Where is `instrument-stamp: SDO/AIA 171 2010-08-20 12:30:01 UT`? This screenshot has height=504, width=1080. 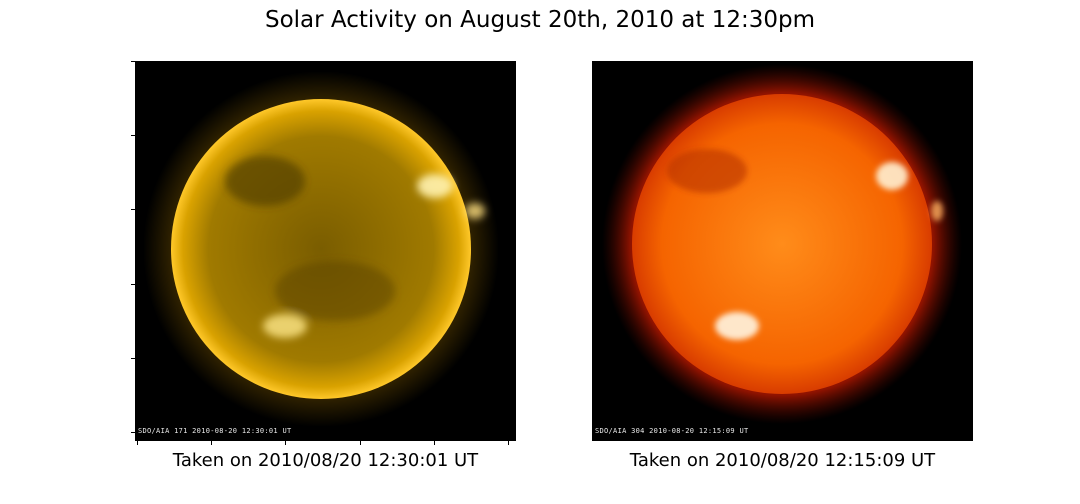
instrument-stamp: SDO/AIA 171 2010-08-20 12:30:01 UT is located at coordinates (215, 431).